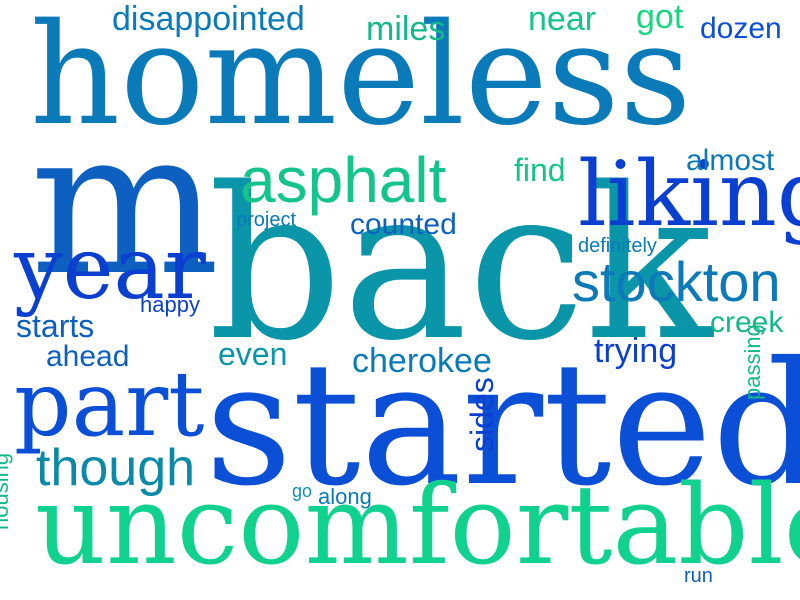 The width and height of the screenshot is (800, 600). I want to click on word-happy: happy, so click(170, 304).